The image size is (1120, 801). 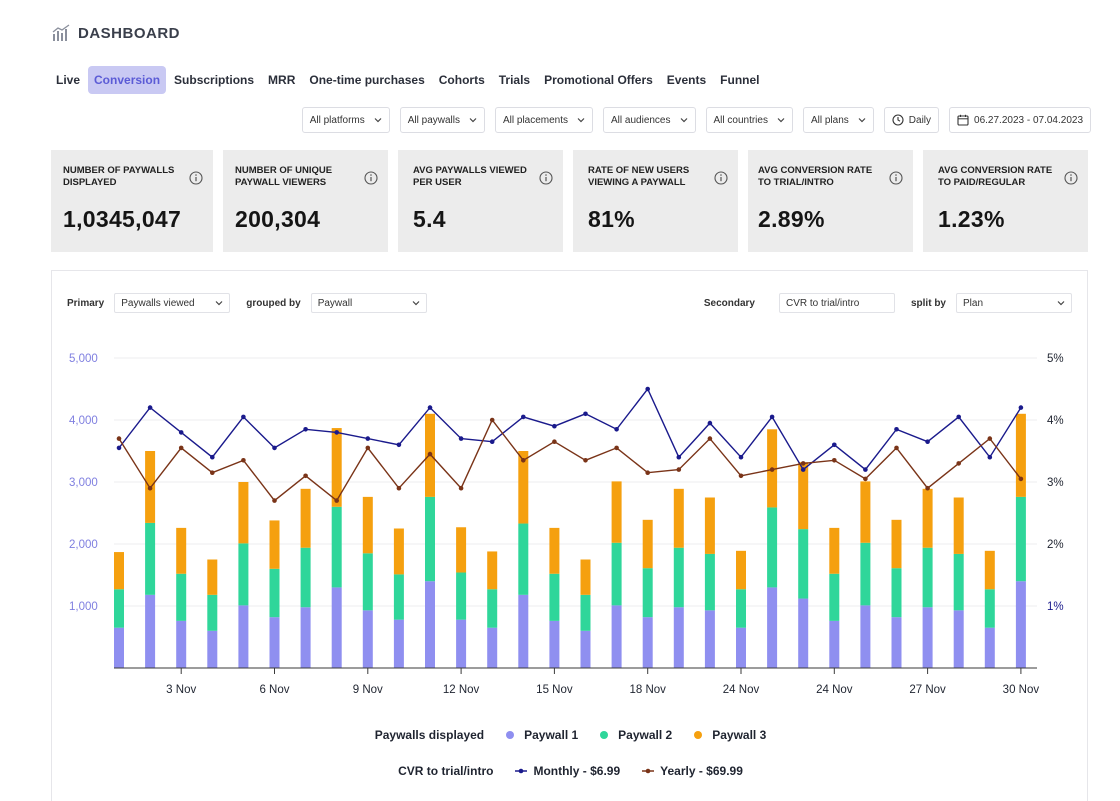 What do you see at coordinates (822, 303) in the screenshot?
I see `secondary-metric-value: CVR to trial/intro` at bounding box center [822, 303].